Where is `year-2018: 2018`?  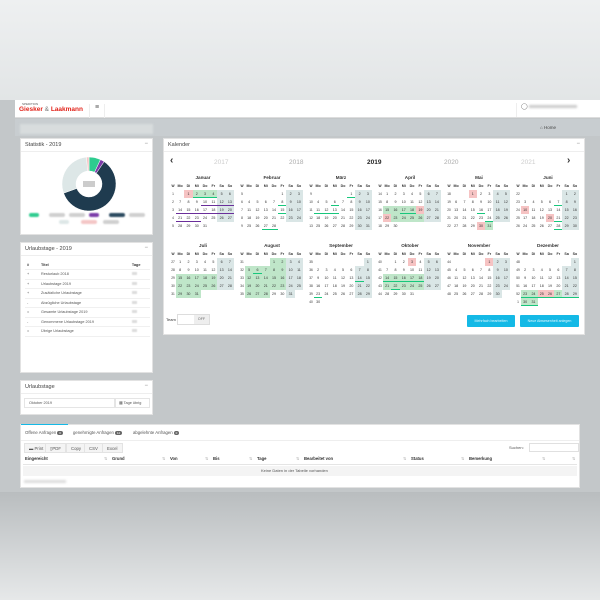 year-2018: 2018 is located at coordinates (296, 162).